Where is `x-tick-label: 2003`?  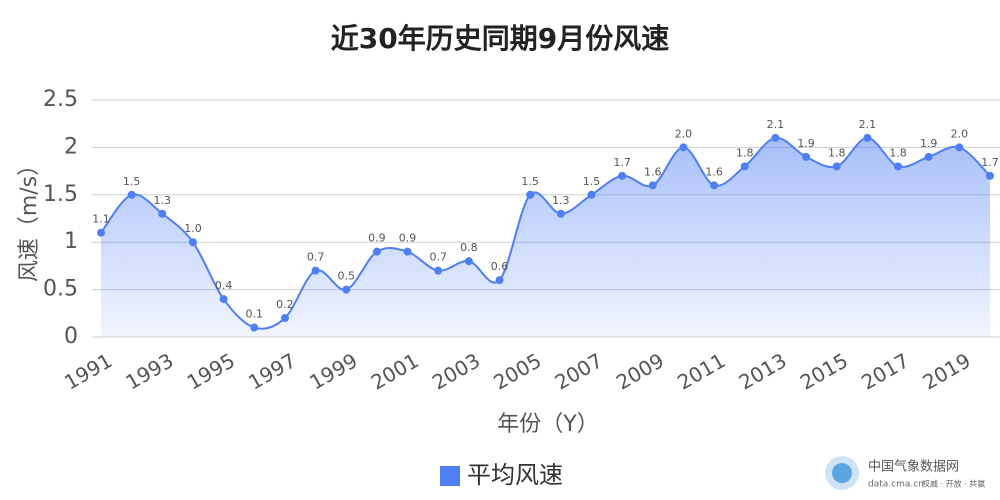 x-tick-label: 2003 is located at coordinates (456, 371).